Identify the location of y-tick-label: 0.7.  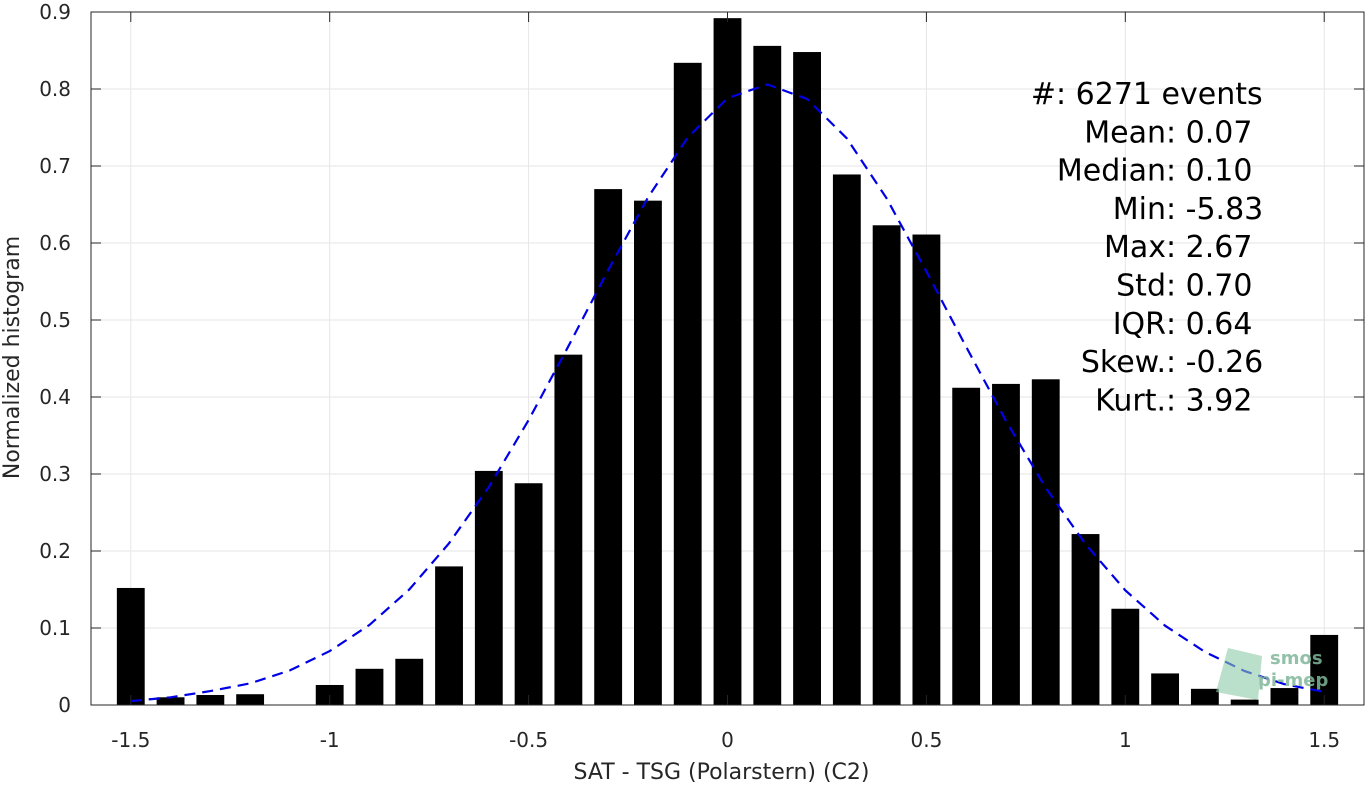
(55, 166).